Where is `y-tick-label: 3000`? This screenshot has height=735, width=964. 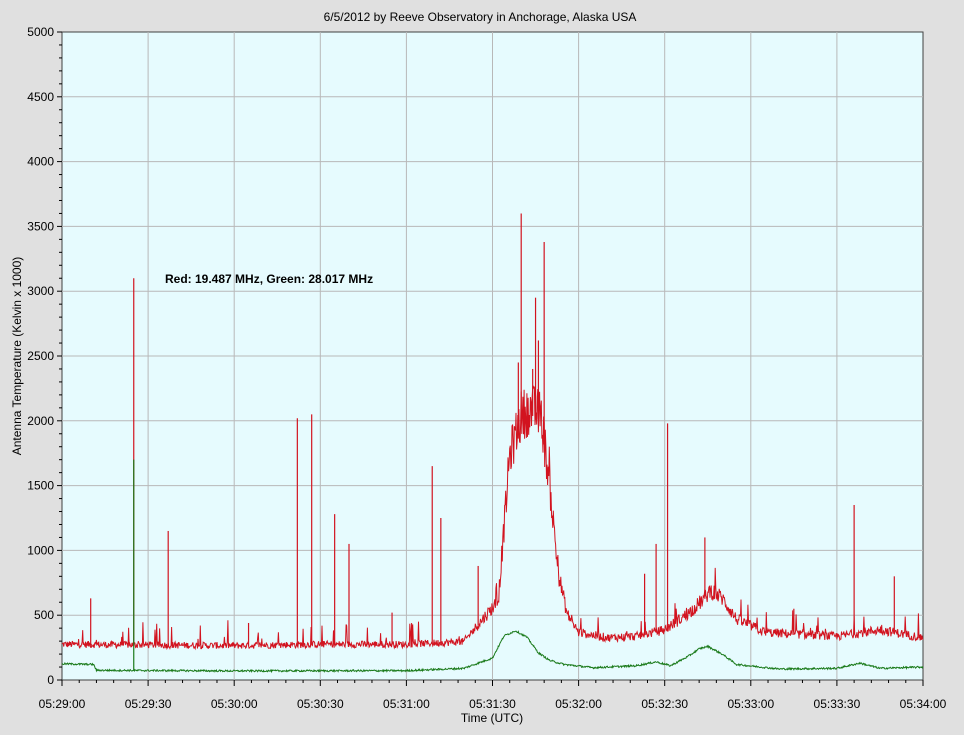 y-tick-label: 3000 is located at coordinates (40, 291).